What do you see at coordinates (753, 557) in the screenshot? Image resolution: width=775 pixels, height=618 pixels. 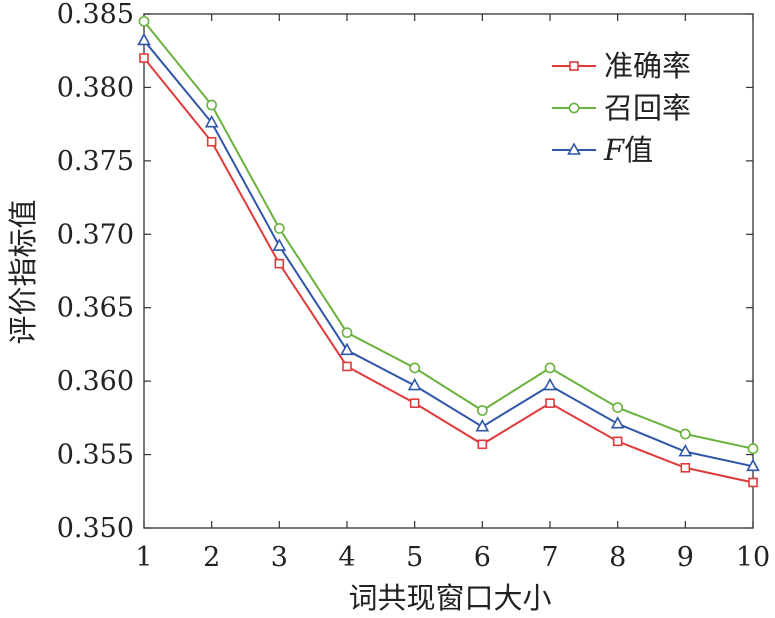 I see `x-tick-label: 10` at bounding box center [753, 557].